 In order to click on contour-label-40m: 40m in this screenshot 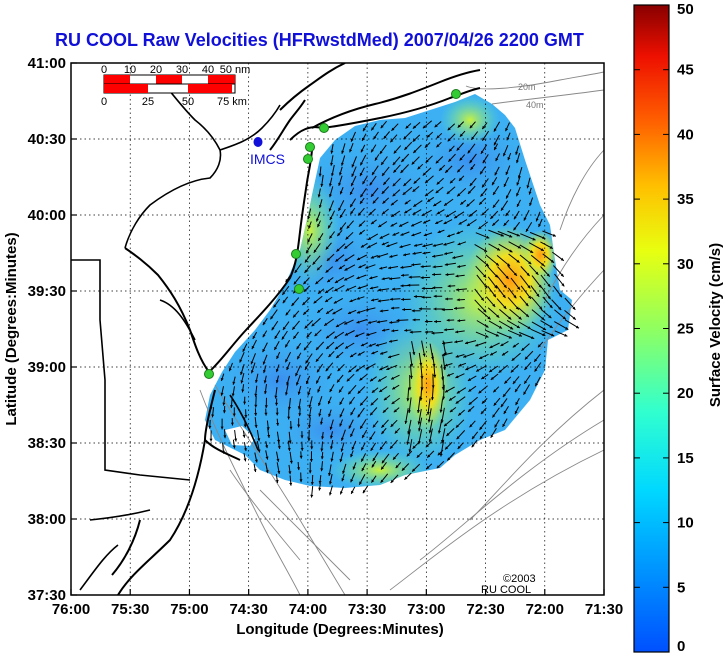, I will do `click(535, 105)`.